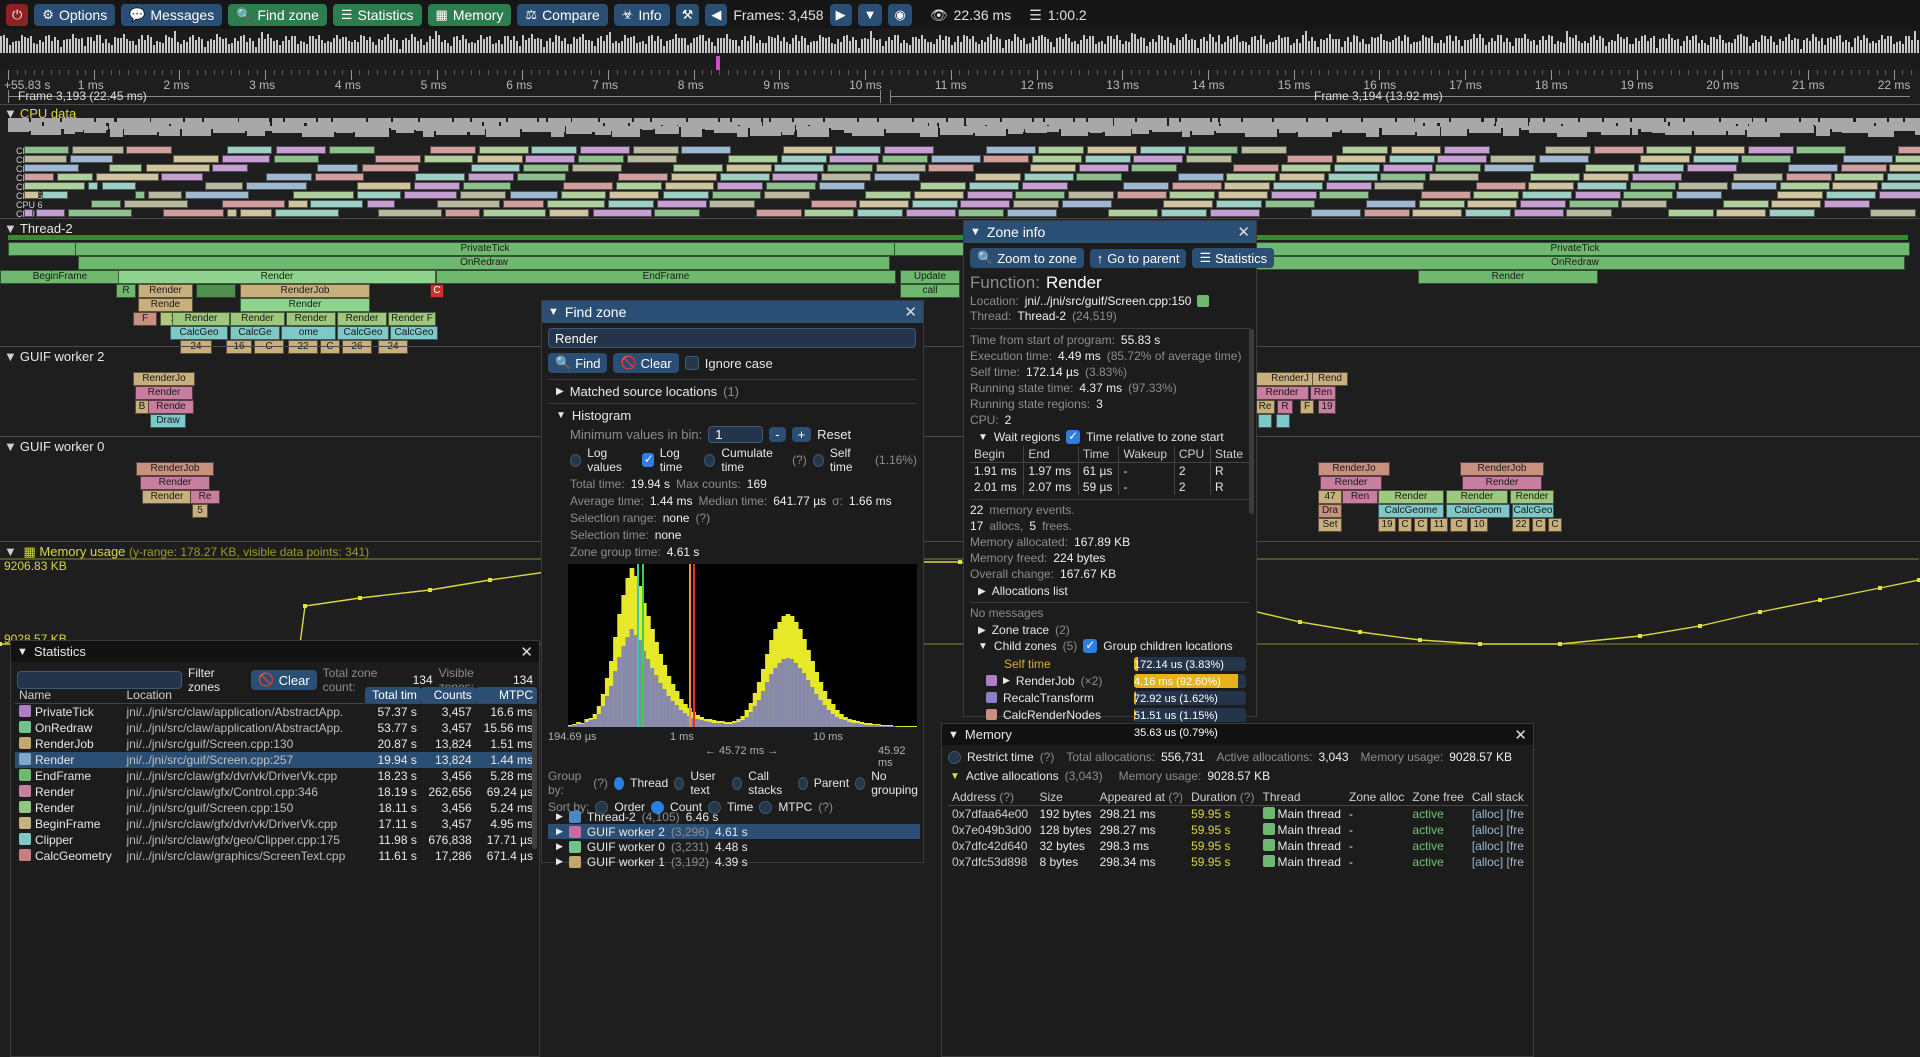 The image size is (1920, 1057). What do you see at coordinates (960, 49) in the screenshot?
I see `frame-minimap` at bounding box center [960, 49].